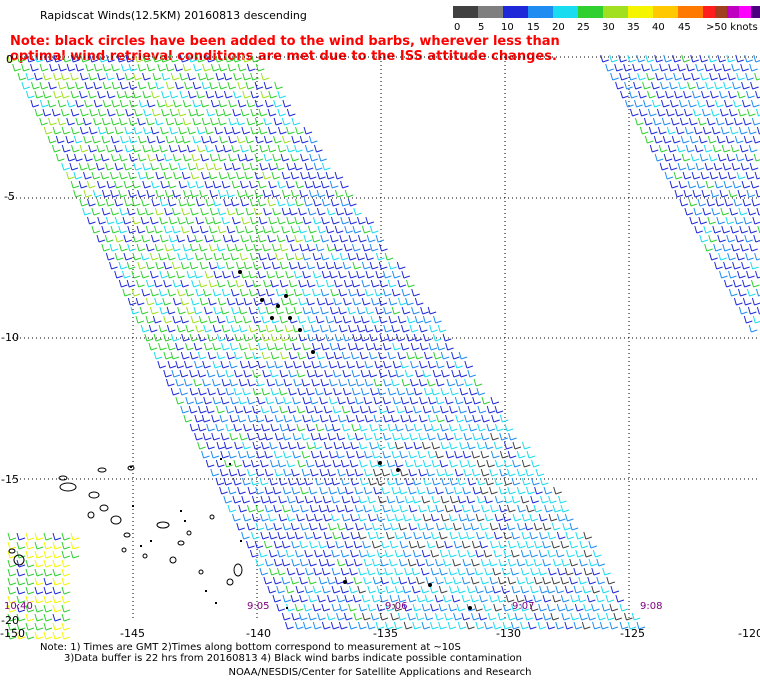 The height and width of the screenshot is (688, 760). What do you see at coordinates (684, 27) in the screenshot?
I see `legend-label: 45` at bounding box center [684, 27].